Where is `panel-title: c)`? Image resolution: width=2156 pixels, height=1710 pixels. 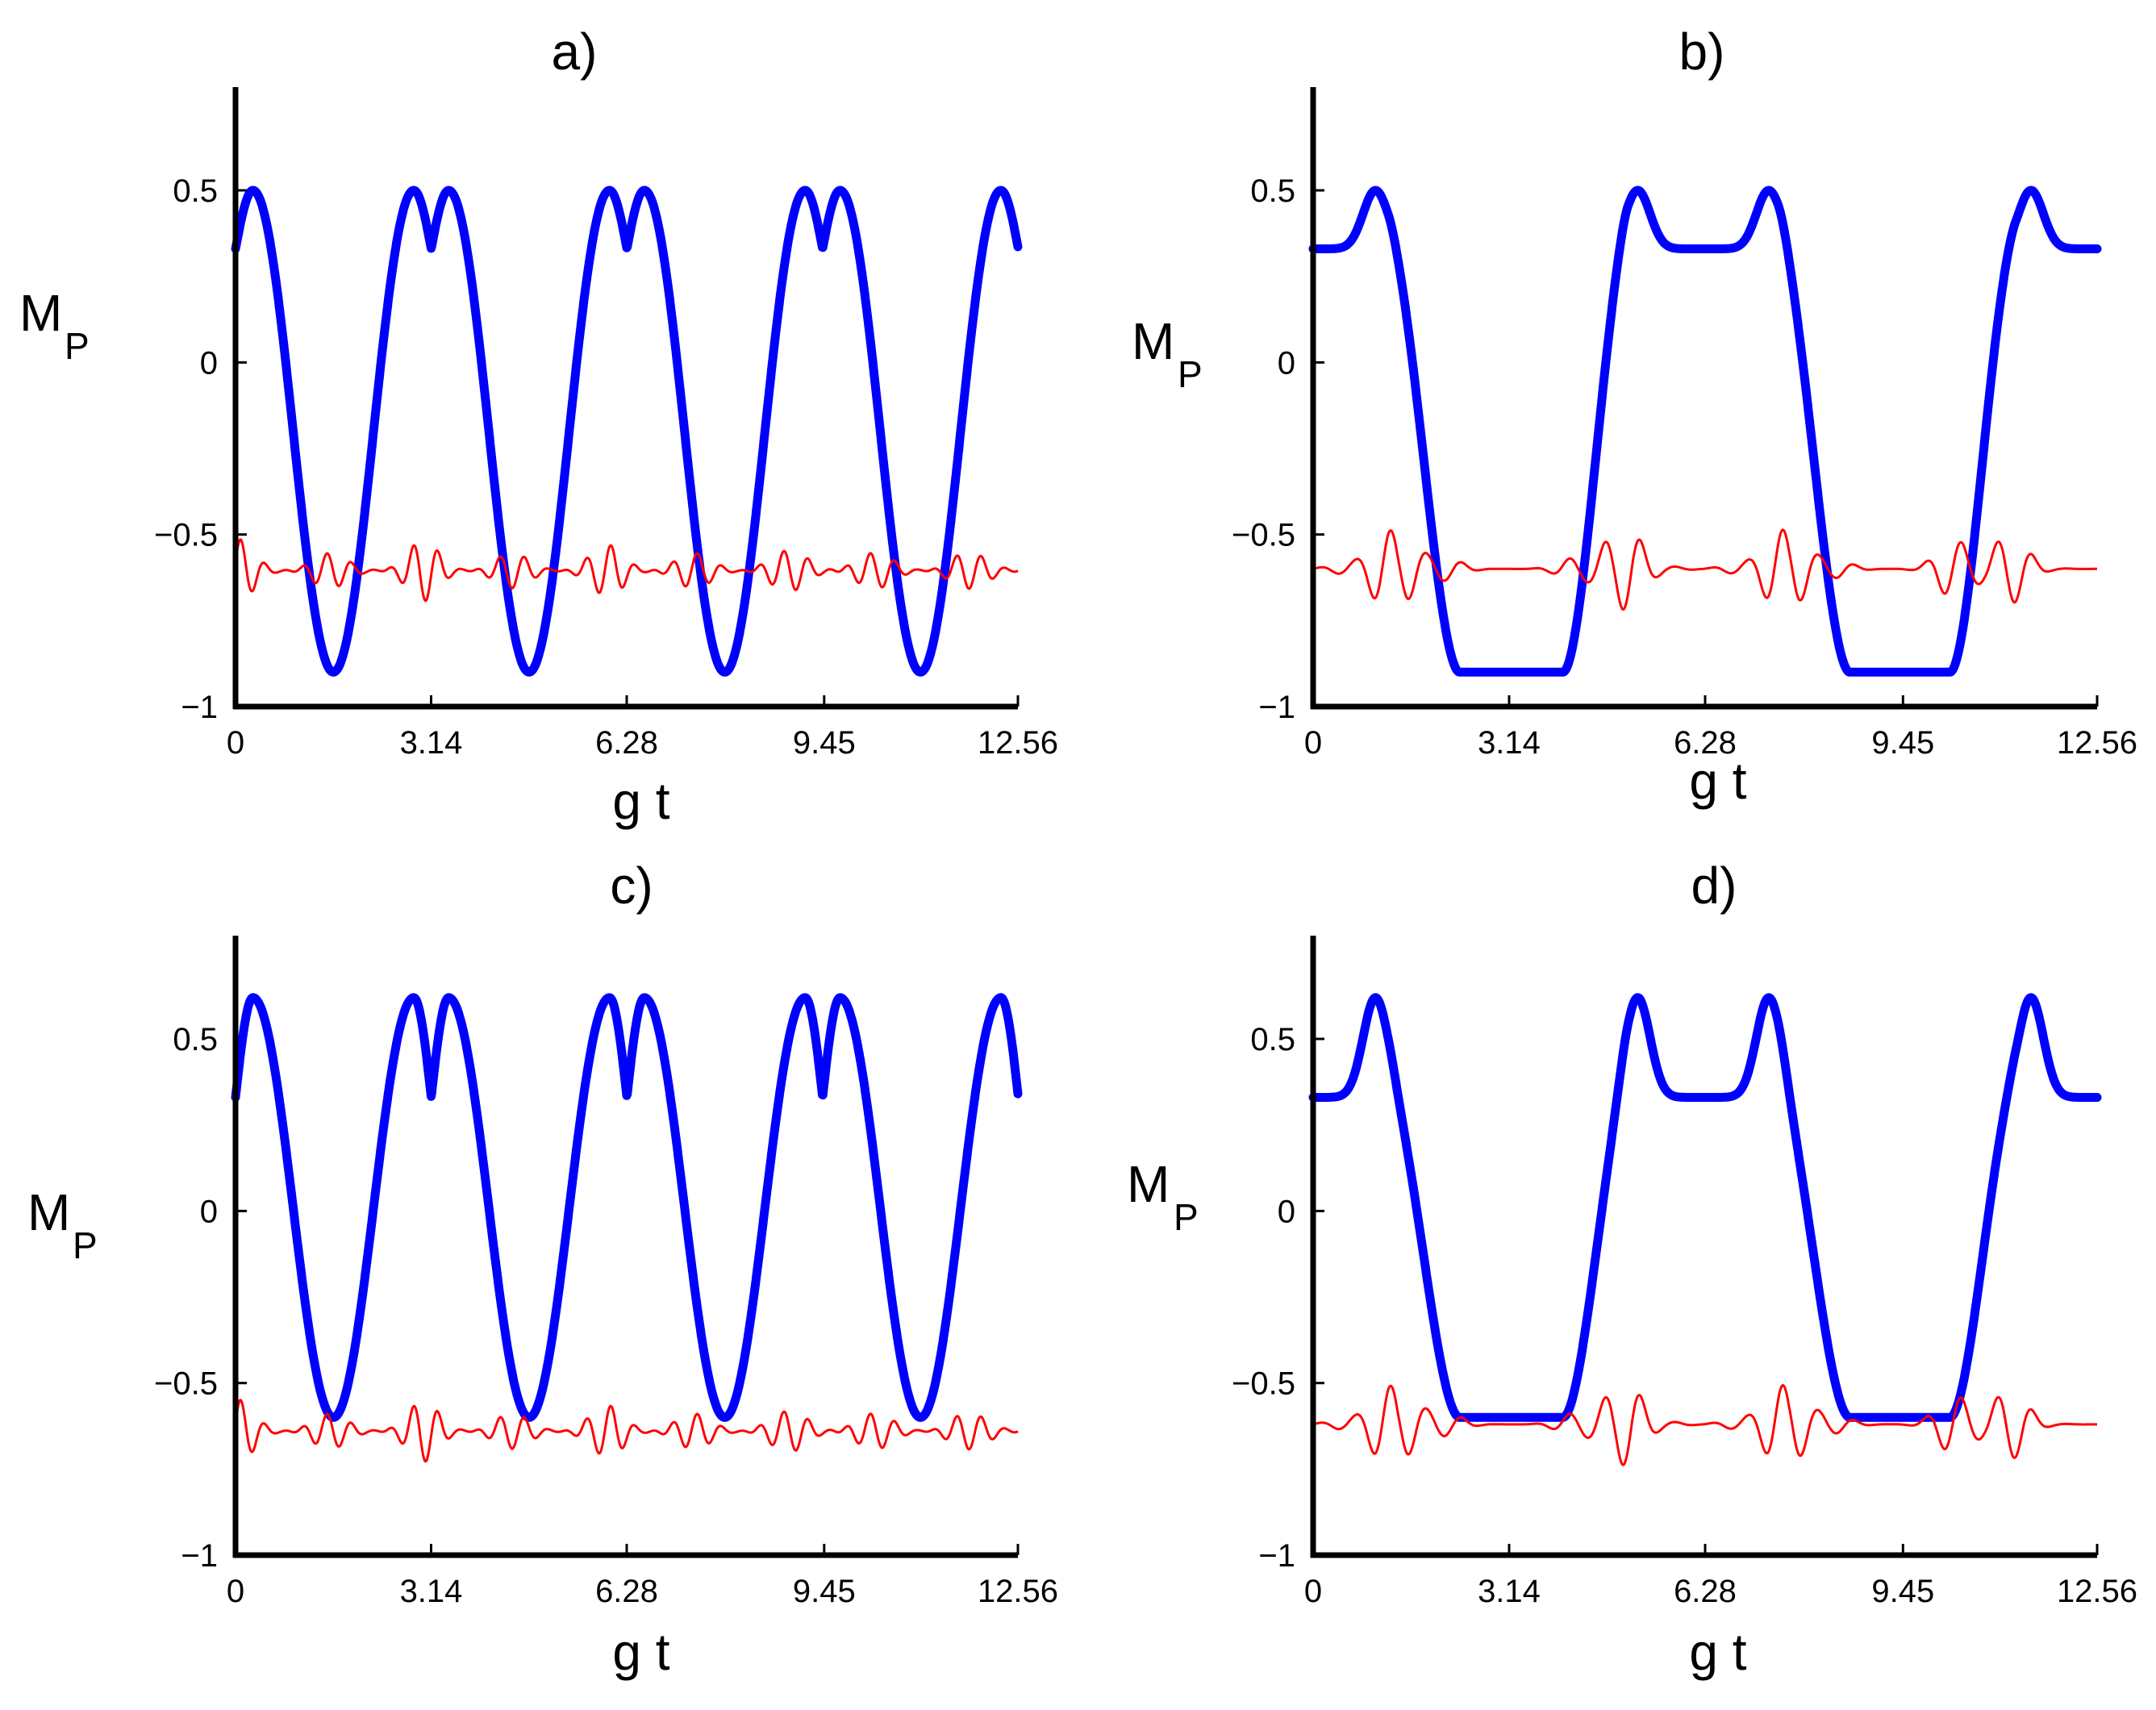
panel-title: c) is located at coordinates (631, 886).